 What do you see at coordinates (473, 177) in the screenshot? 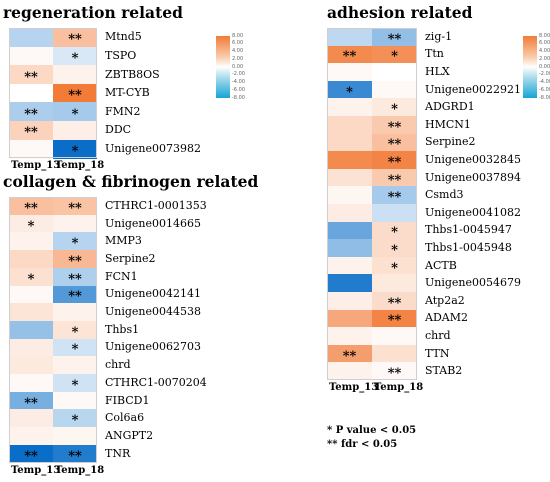
I see `gene-label: Unigene0037894` at bounding box center [473, 177].